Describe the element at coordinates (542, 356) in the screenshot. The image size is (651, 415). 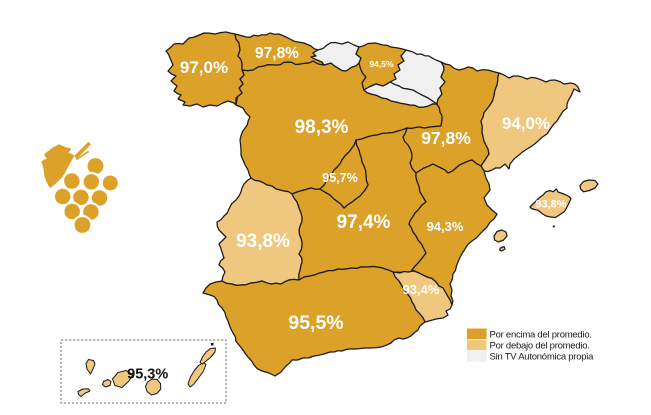
I see `svg-text: Sin TV Autonómica propia` at that location.